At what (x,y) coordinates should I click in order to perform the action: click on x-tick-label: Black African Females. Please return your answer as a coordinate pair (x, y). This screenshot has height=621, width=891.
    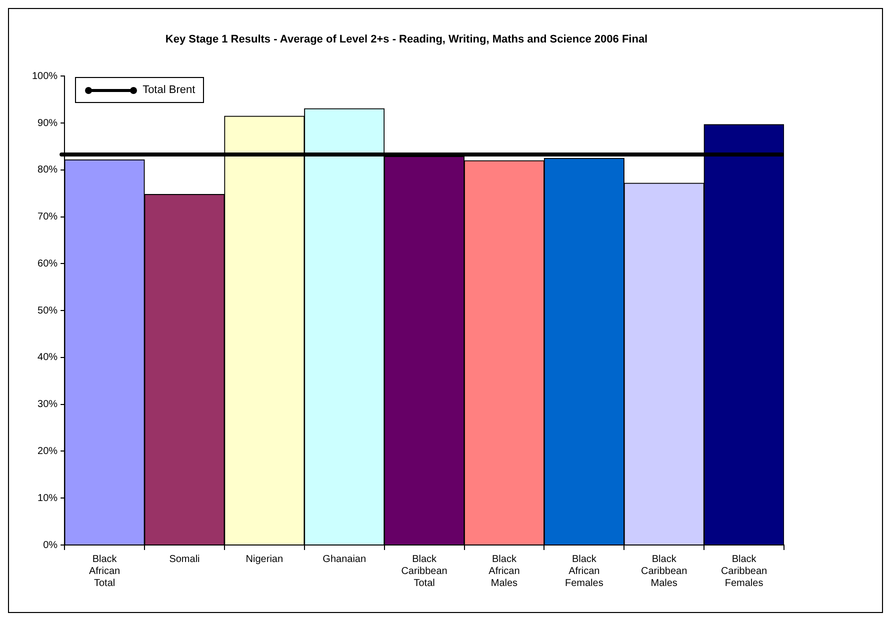
    Looking at the image, I should click on (584, 571).